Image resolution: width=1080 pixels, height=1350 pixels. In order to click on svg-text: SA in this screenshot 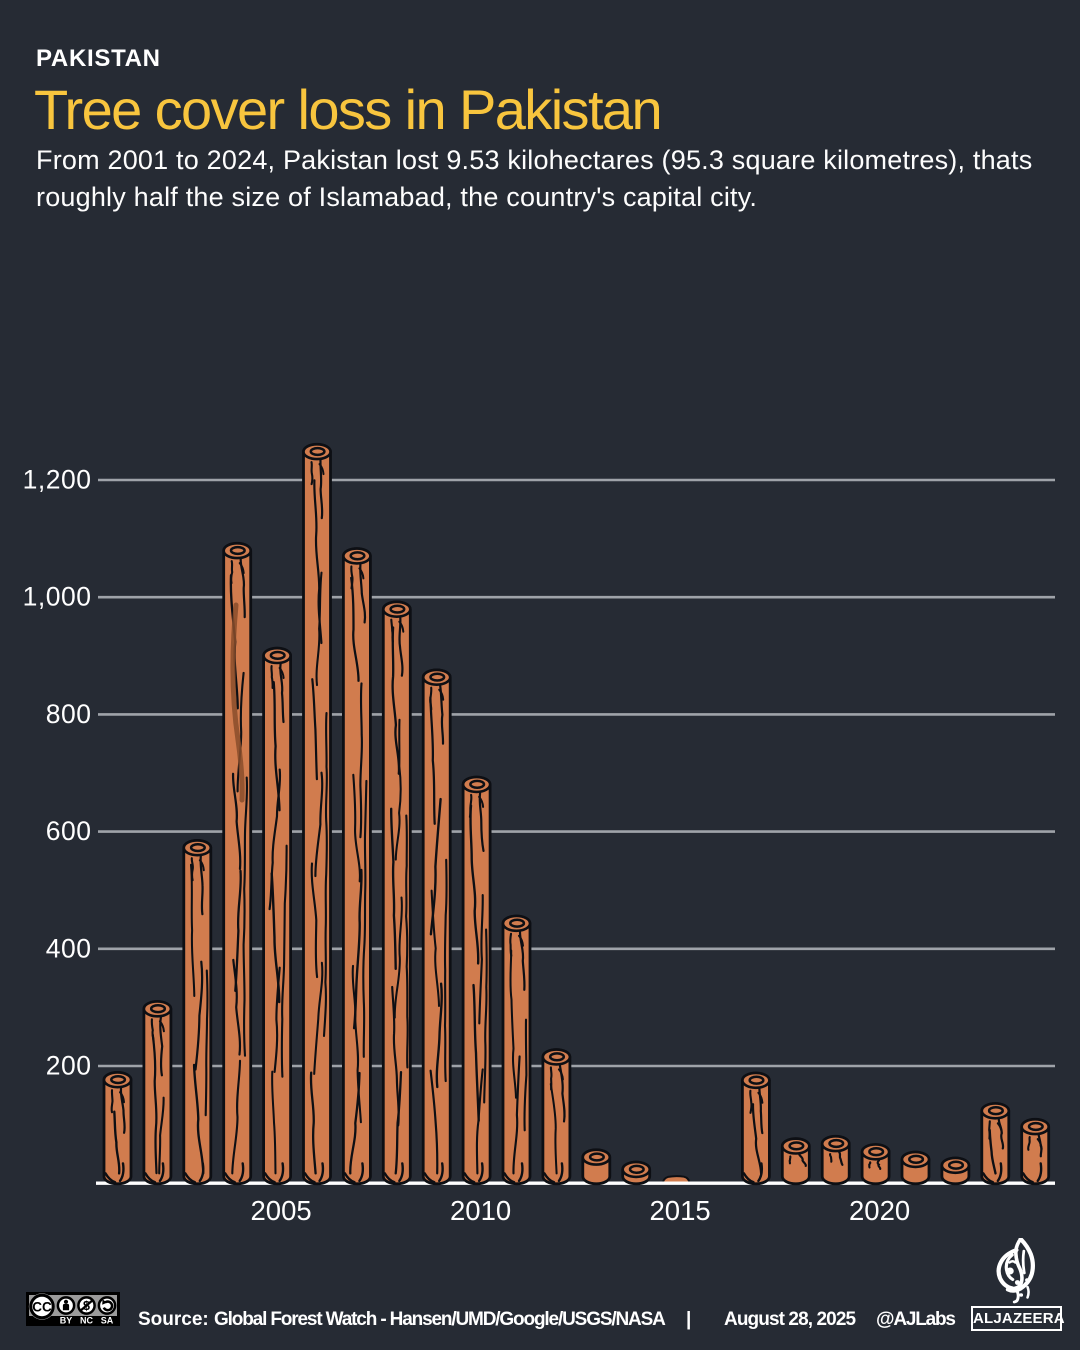, I will do `click(107, 1320)`.